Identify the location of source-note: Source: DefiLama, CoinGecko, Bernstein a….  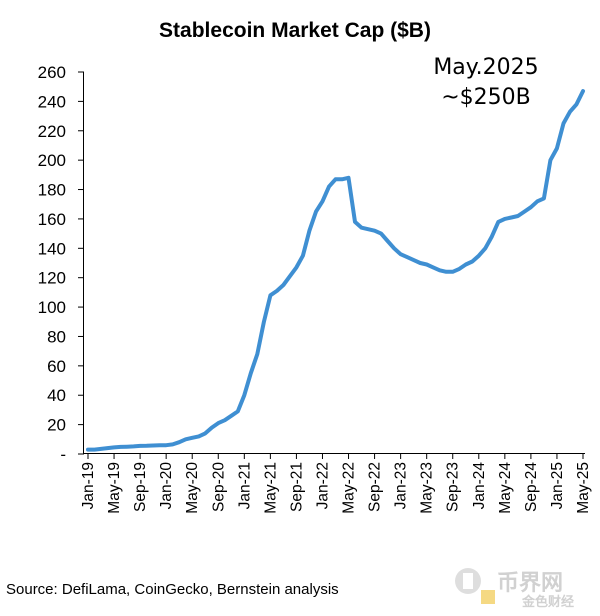
(172, 589).